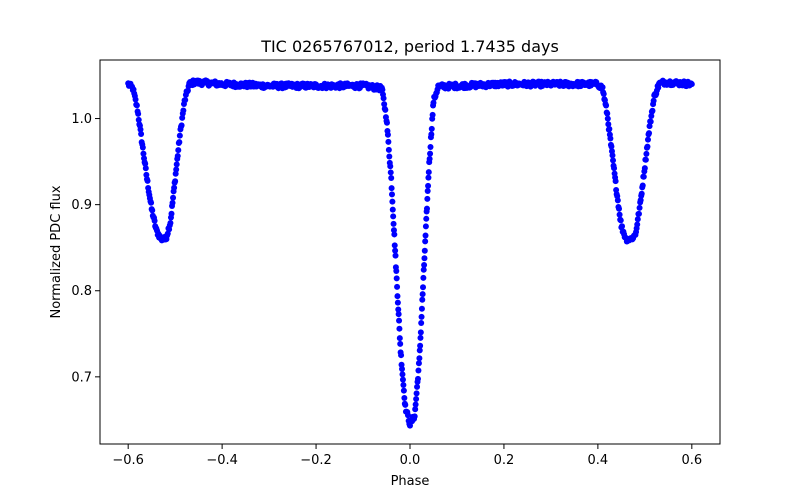 Image resolution: width=800 pixels, height=500 pixels. I want to click on y-tick-label: 0.9, so click(81, 205).